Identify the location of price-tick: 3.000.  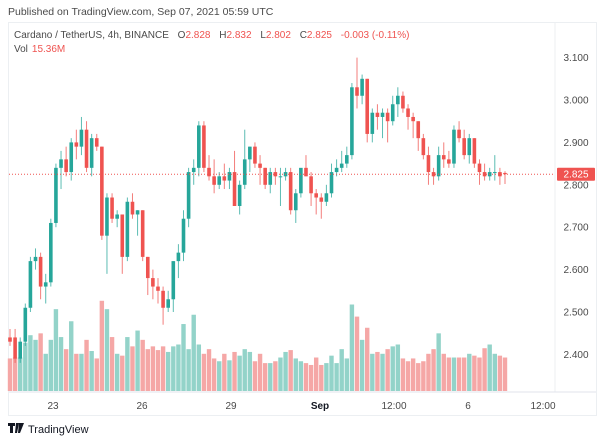
(575, 101).